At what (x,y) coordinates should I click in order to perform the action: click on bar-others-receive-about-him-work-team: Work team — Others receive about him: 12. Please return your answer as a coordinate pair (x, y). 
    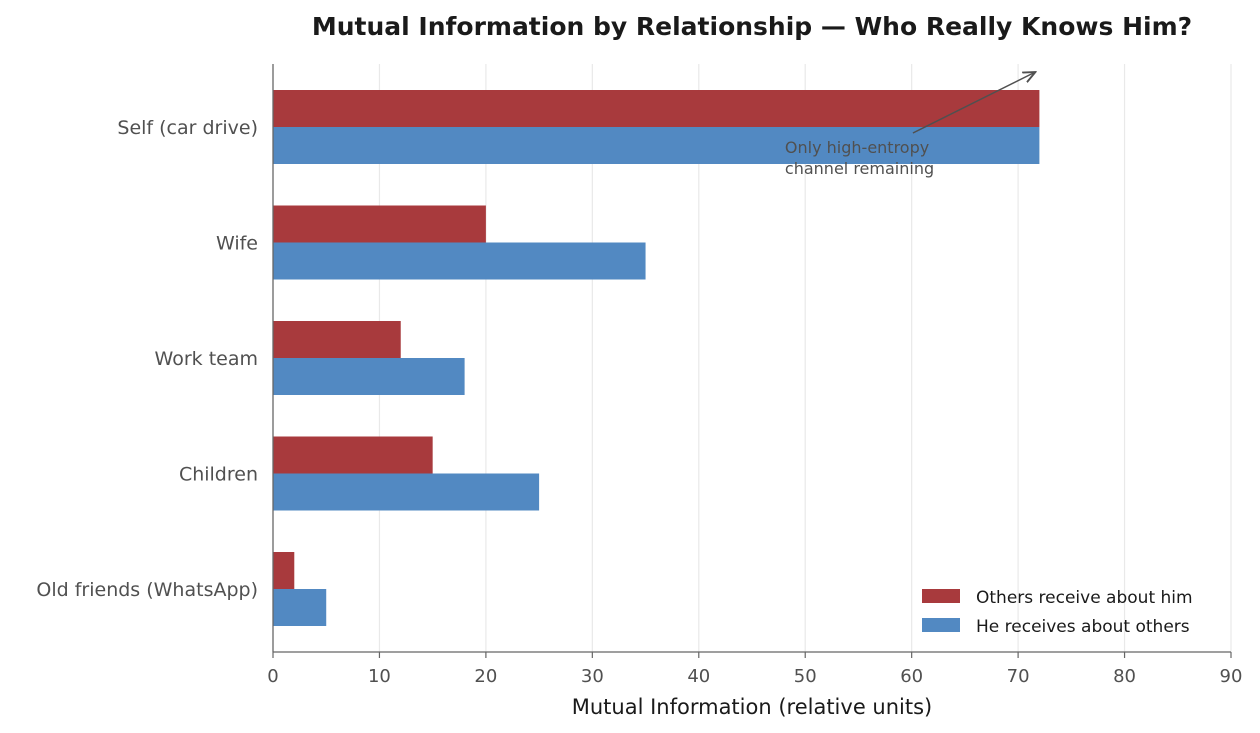
    Looking at the image, I should click on (337, 339).